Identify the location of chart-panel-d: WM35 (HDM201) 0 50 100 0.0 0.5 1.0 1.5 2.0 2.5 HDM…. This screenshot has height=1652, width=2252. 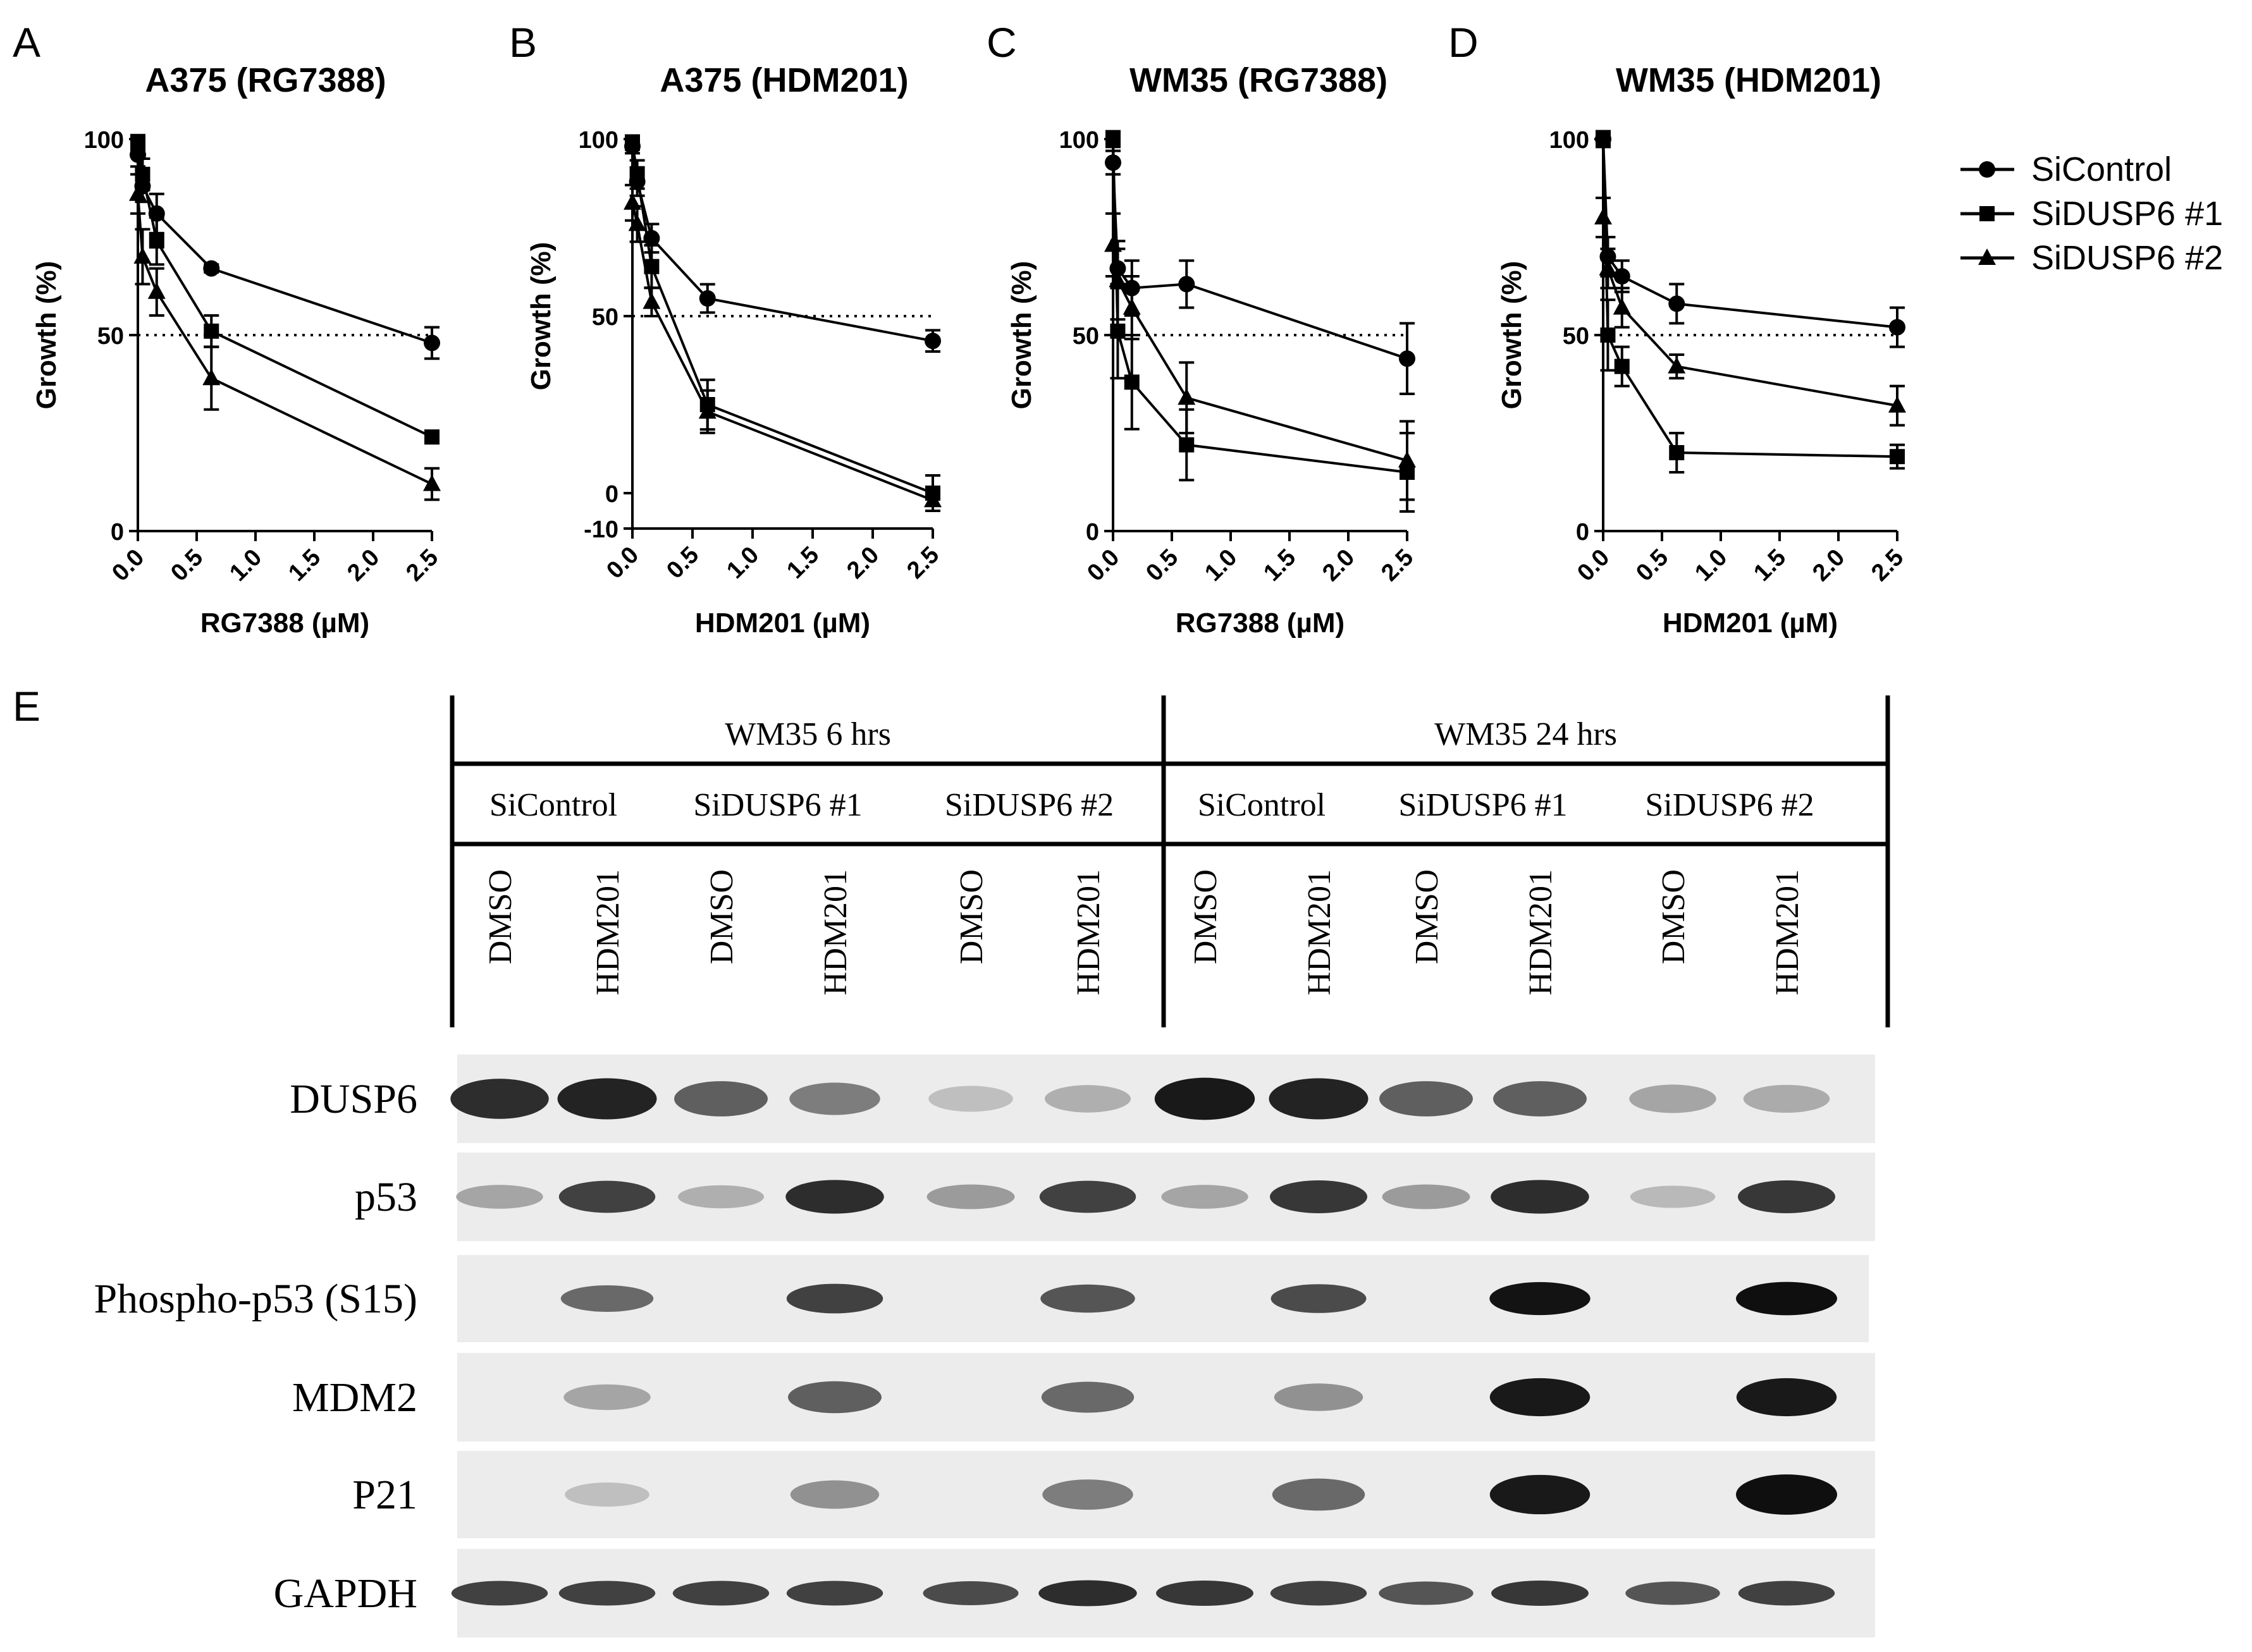
(1702, 350).